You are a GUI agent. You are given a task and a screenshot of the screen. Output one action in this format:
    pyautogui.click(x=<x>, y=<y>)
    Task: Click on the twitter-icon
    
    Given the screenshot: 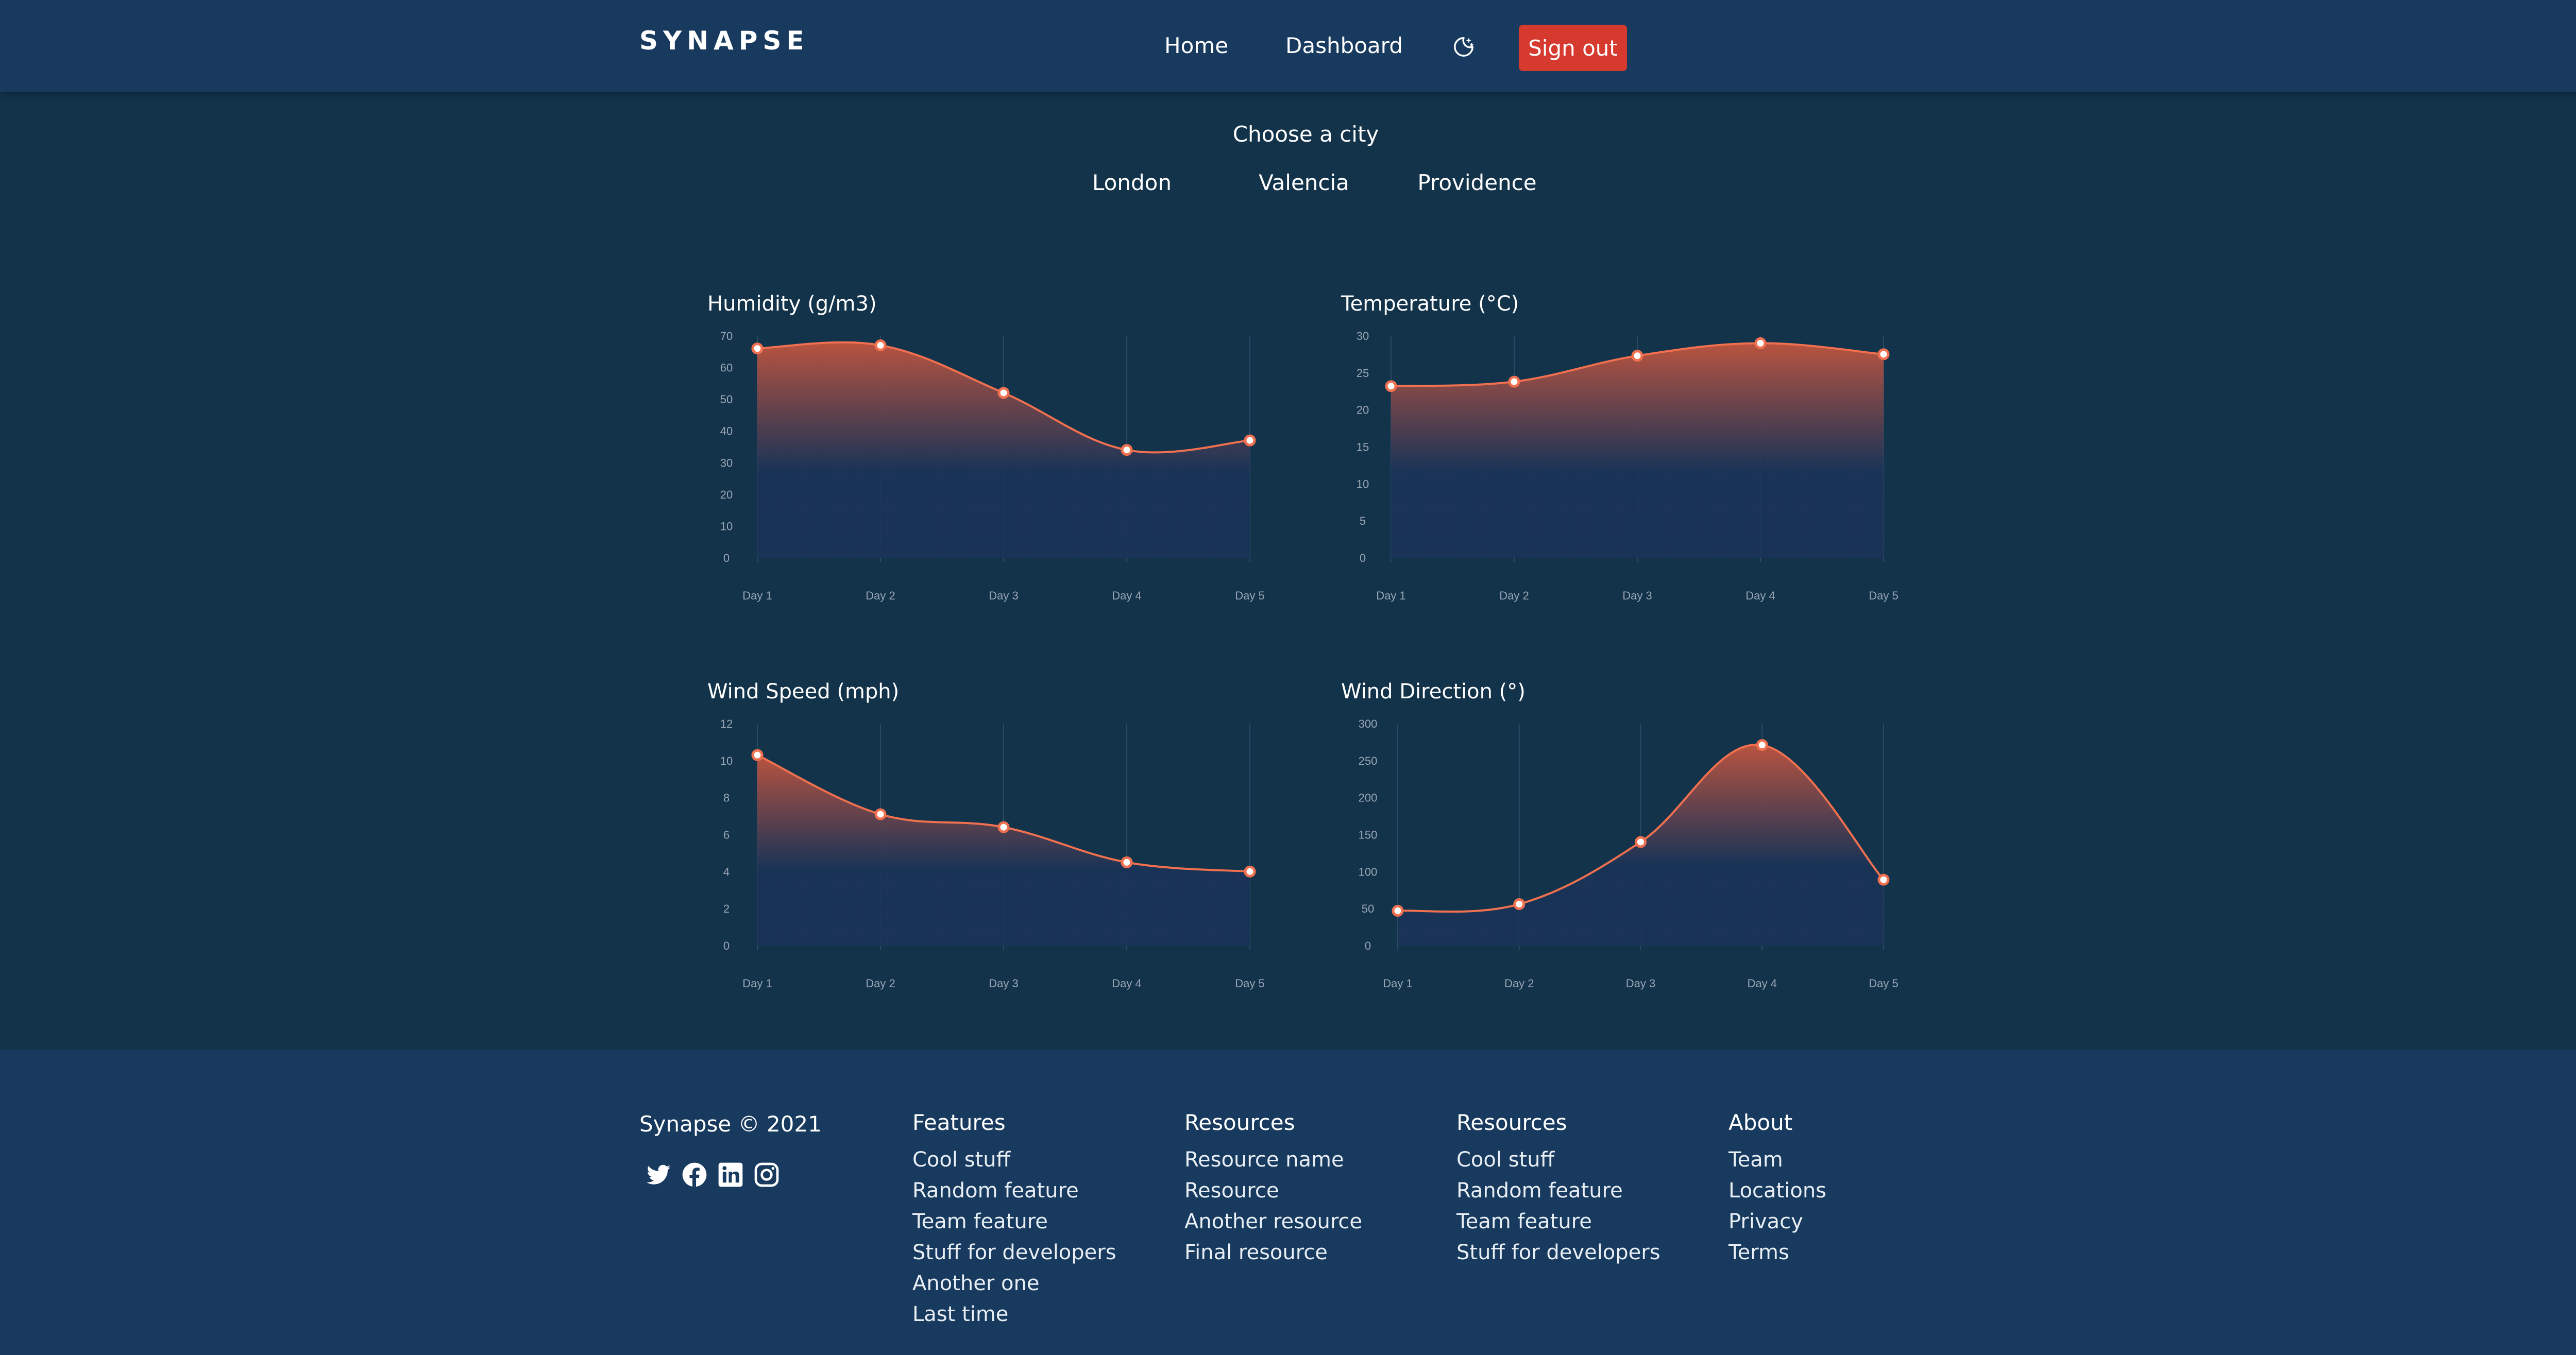 What is the action you would take?
    pyautogui.click(x=658, y=1174)
    